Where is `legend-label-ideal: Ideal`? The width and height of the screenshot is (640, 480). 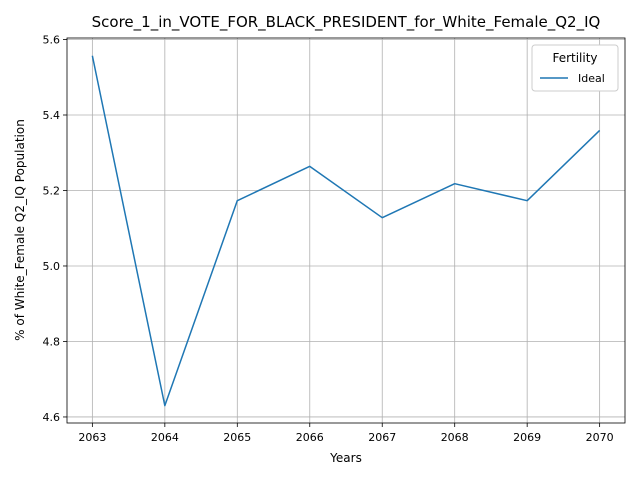
legend-label-ideal: Ideal is located at coordinates (591, 78).